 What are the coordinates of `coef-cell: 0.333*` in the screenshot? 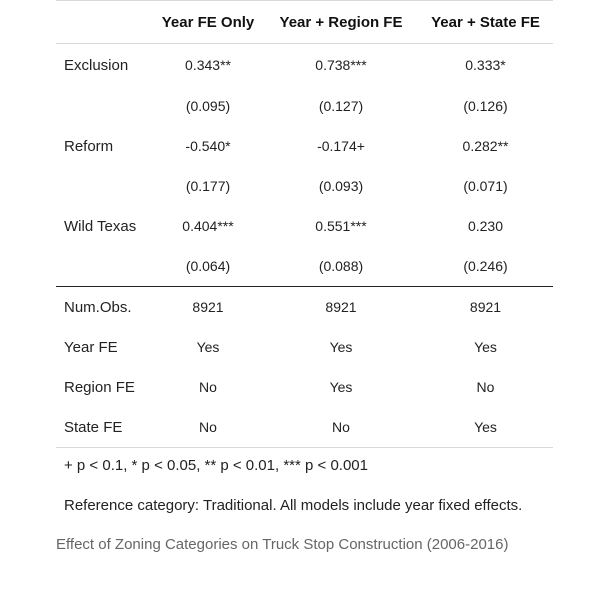 It's located at (485, 65).